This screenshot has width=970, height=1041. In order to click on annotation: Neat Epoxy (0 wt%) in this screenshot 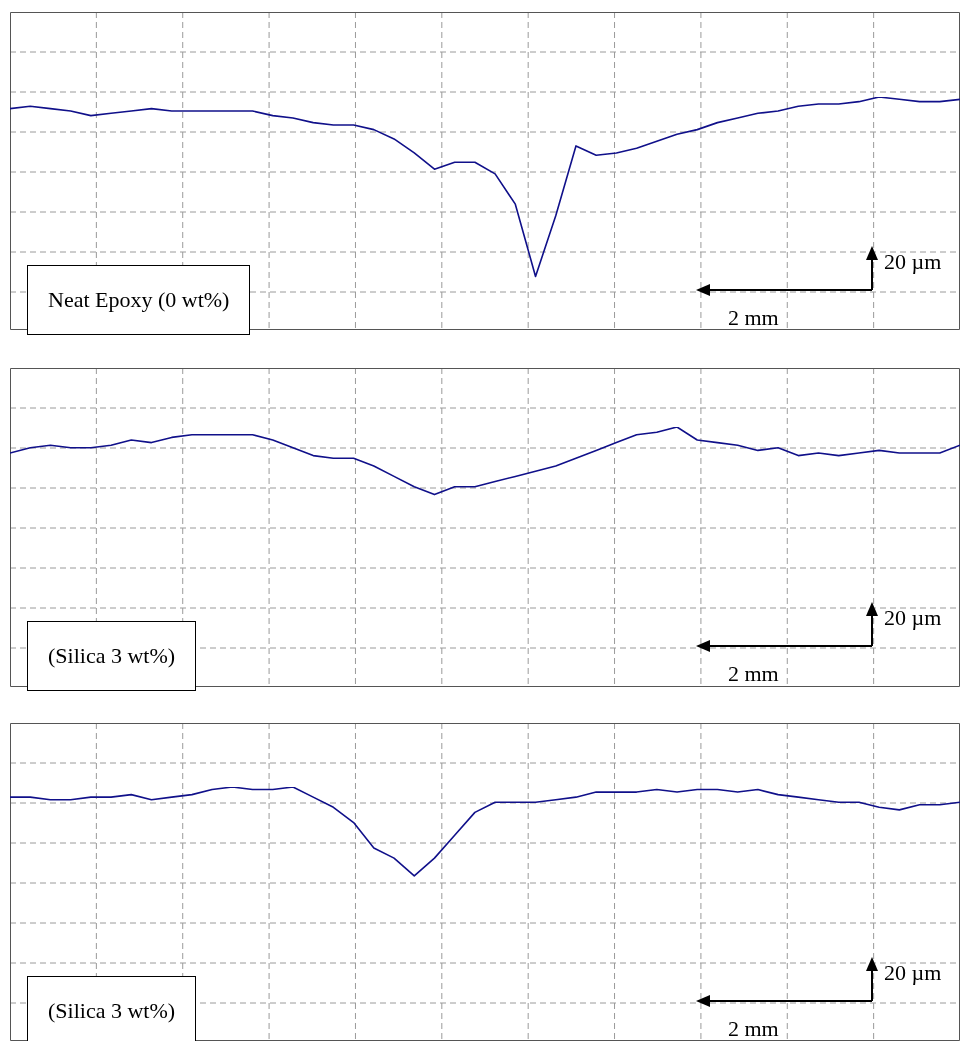, I will do `click(139, 300)`.